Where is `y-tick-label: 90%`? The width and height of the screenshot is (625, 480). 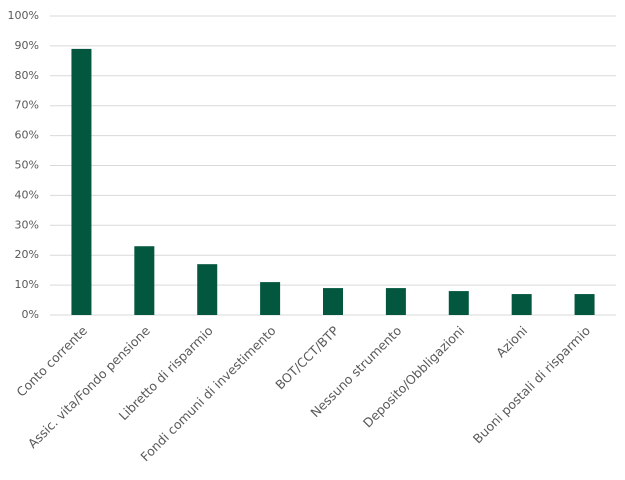 y-tick-label: 90% is located at coordinates (27, 45).